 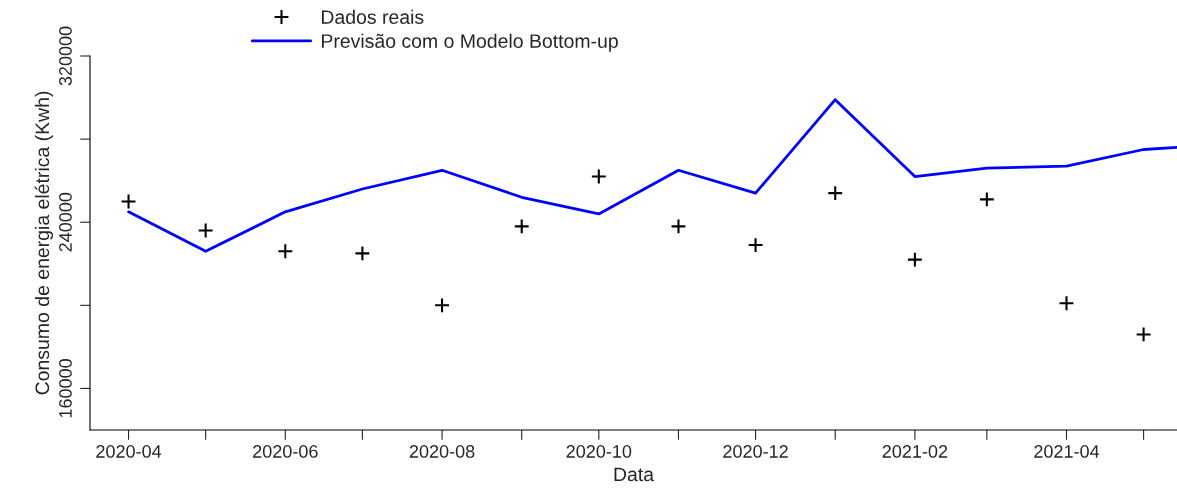 I want to click on y-tick-label: 320000, so click(x=65, y=56).